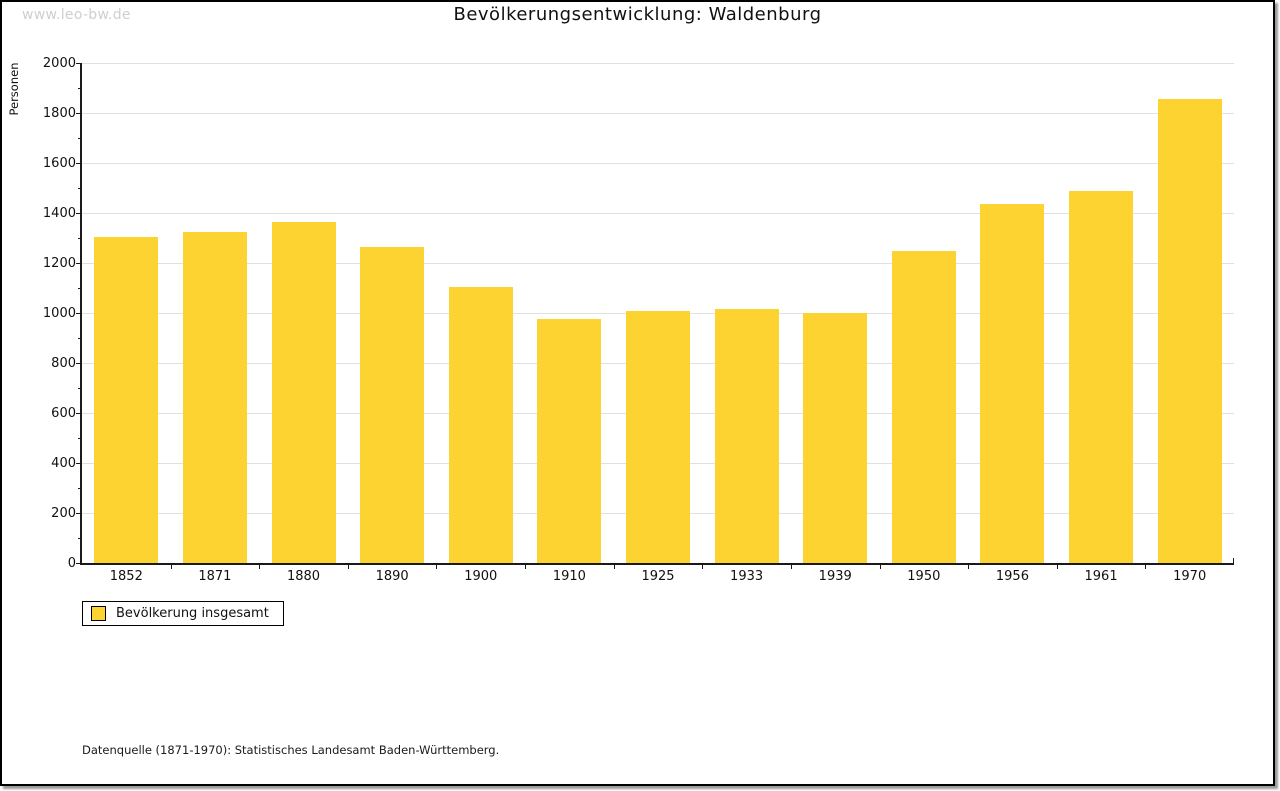 This screenshot has width=1280, height=791. What do you see at coordinates (303, 576) in the screenshot?
I see `x-tick-label-1880: 1880` at bounding box center [303, 576].